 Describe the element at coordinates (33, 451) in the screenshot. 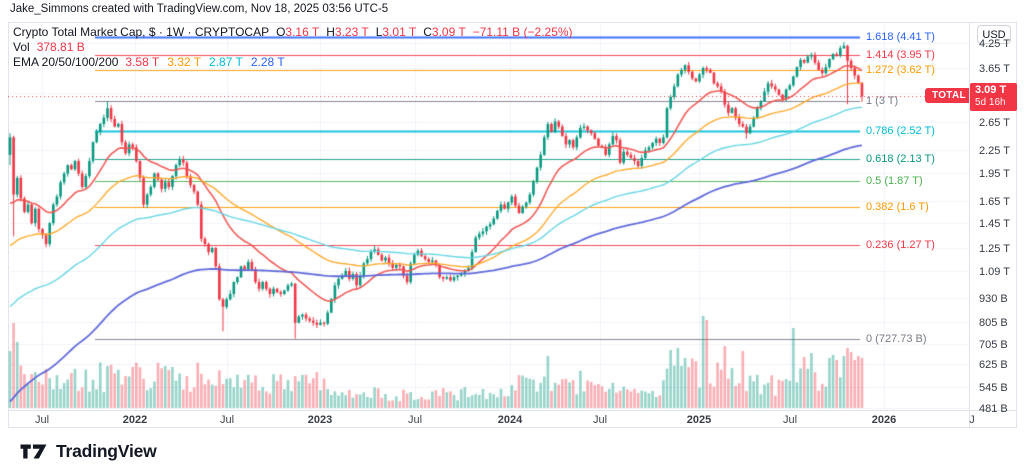

I see `tradingview-logo-icon` at that location.